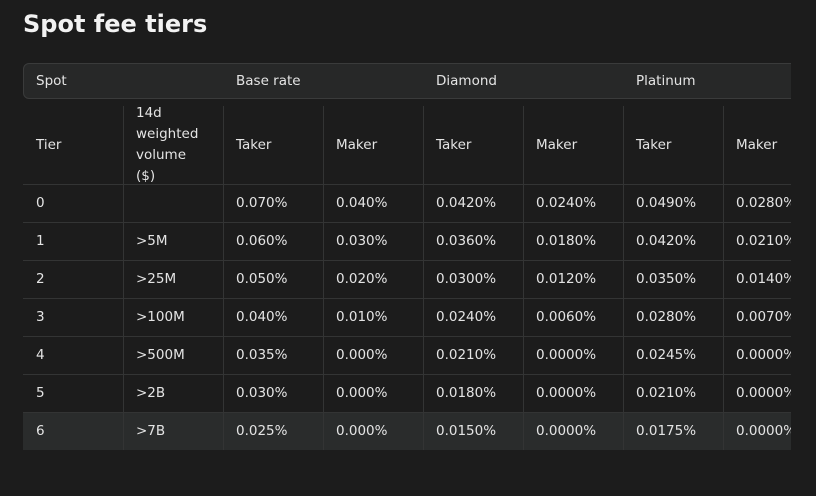 This screenshot has height=496, width=816. I want to click on row-highlight, so click(407, 431).